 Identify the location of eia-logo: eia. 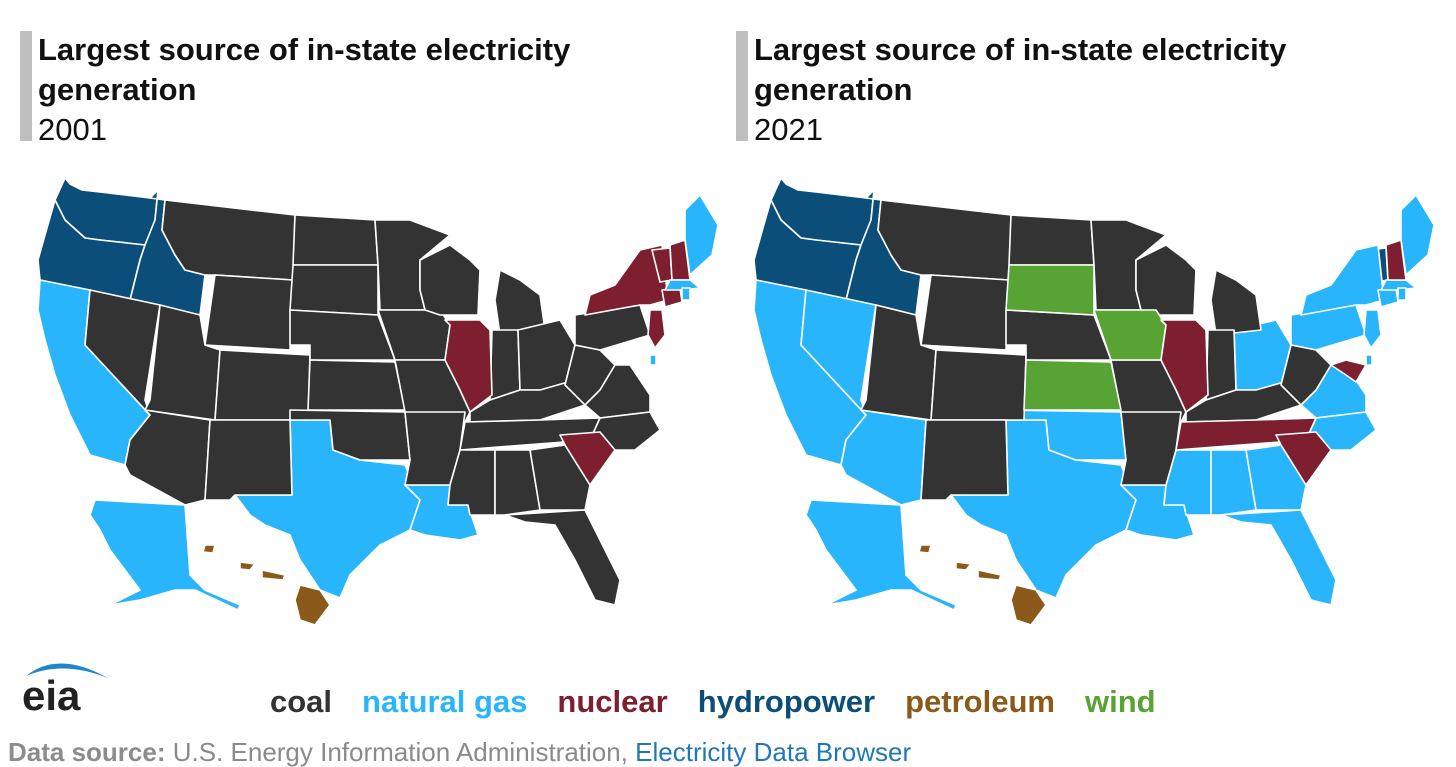
(66, 683).